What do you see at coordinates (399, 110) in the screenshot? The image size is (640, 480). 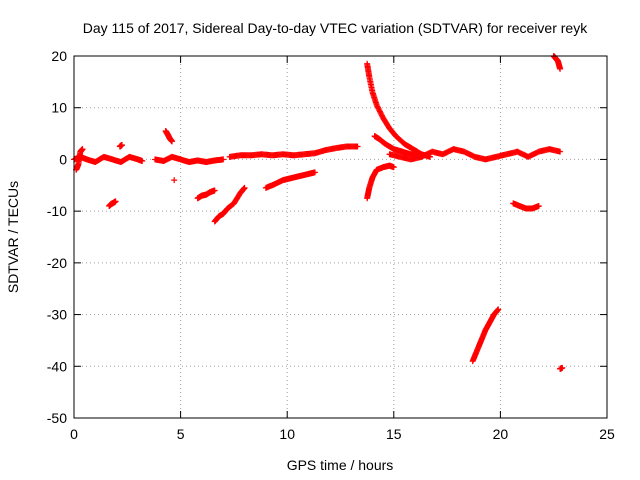 I see `series-pass-13.8` at bounding box center [399, 110].